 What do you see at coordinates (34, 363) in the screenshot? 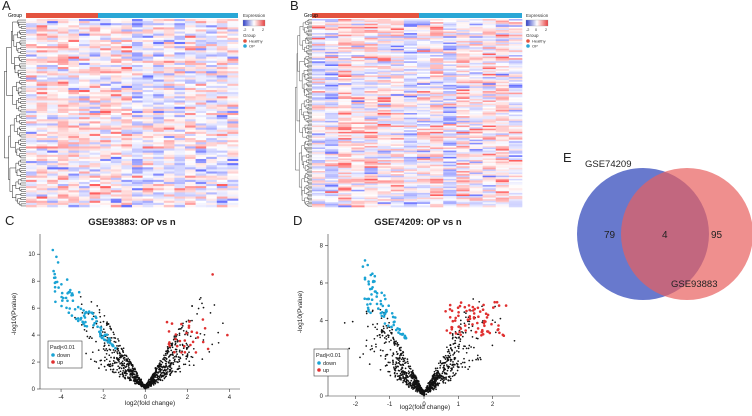
I see `y-tick-label: 2` at bounding box center [34, 363].